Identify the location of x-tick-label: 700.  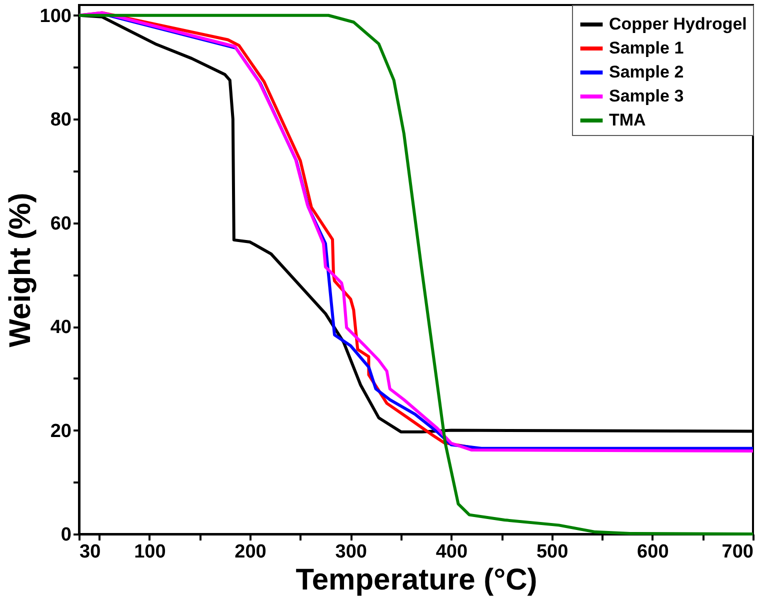
(738, 552).